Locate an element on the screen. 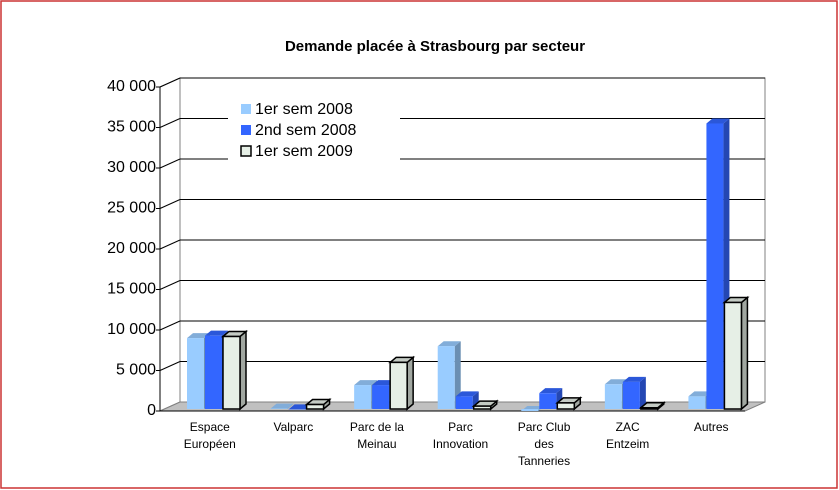 This screenshot has height=490, width=839. x-tick-label: ZAC Entzeim is located at coordinates (627, 435).